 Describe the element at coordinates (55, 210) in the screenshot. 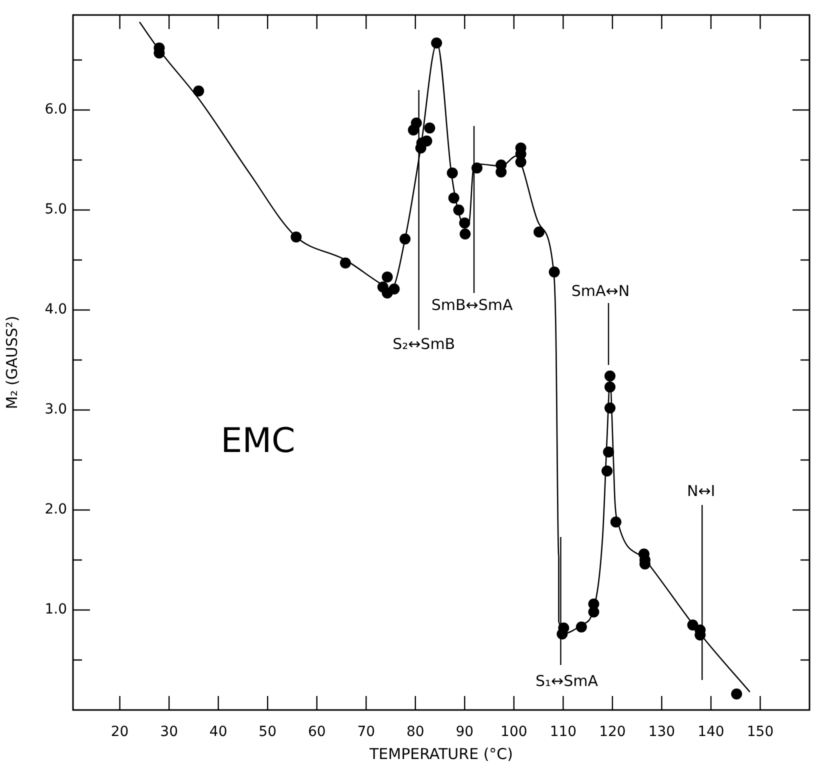

I see `y-tick-label: 5.0` at that location.